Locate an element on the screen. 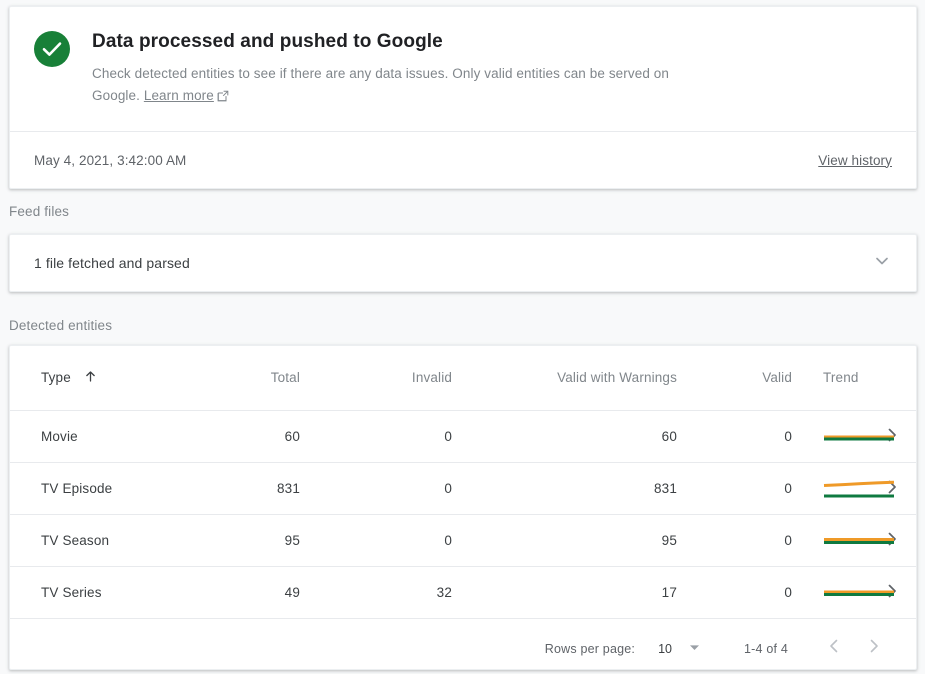 This screenshot has height=674, width=925. cell-warnings: 60 is located at coordinates (577, 436).